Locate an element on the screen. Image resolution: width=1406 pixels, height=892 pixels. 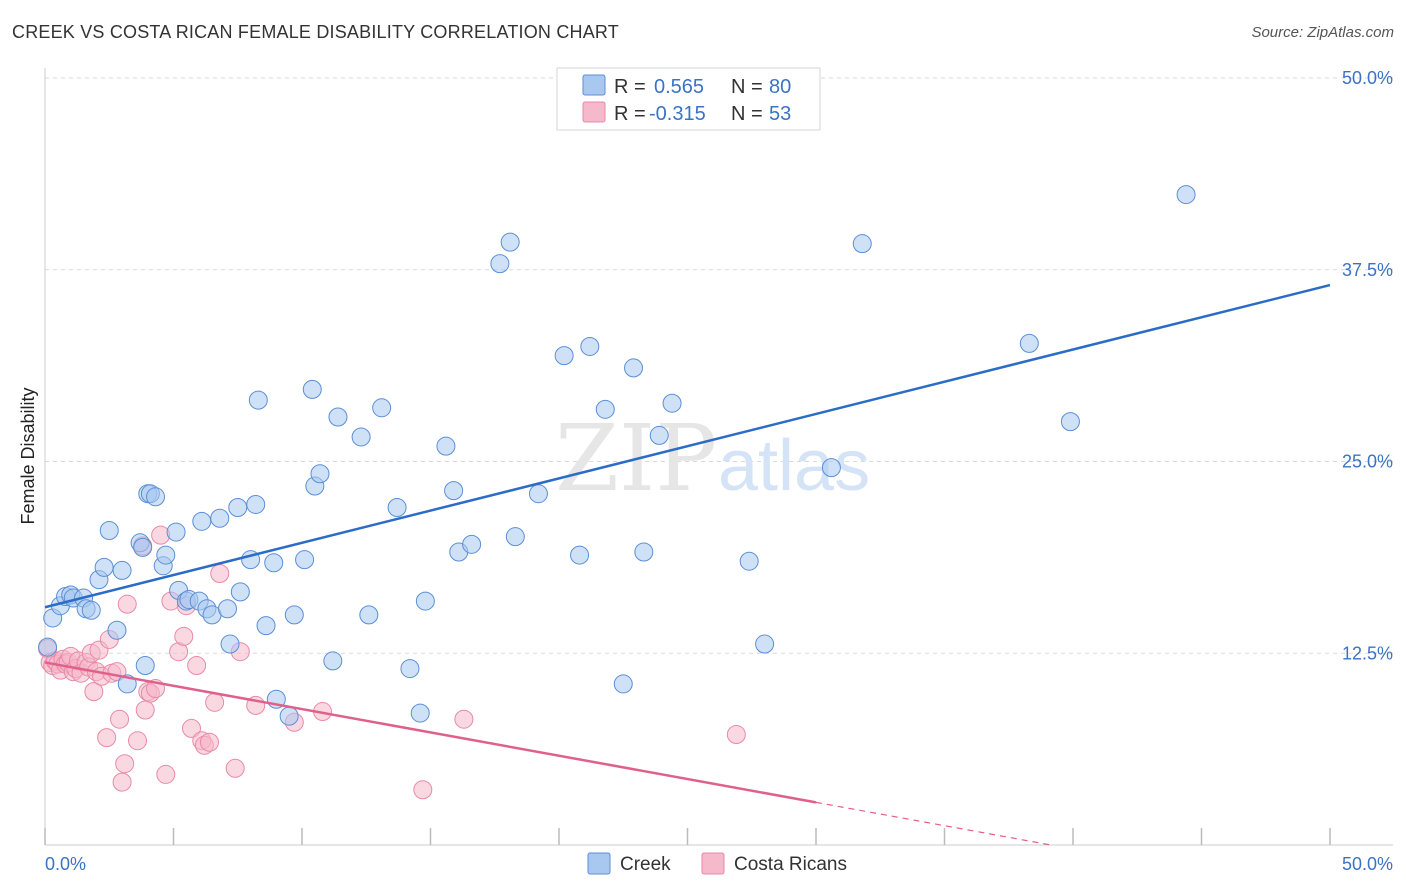
legend-box: R = 0.565 N = 80 R = -0.315 N = 53 is located at coordinates (688, 99).